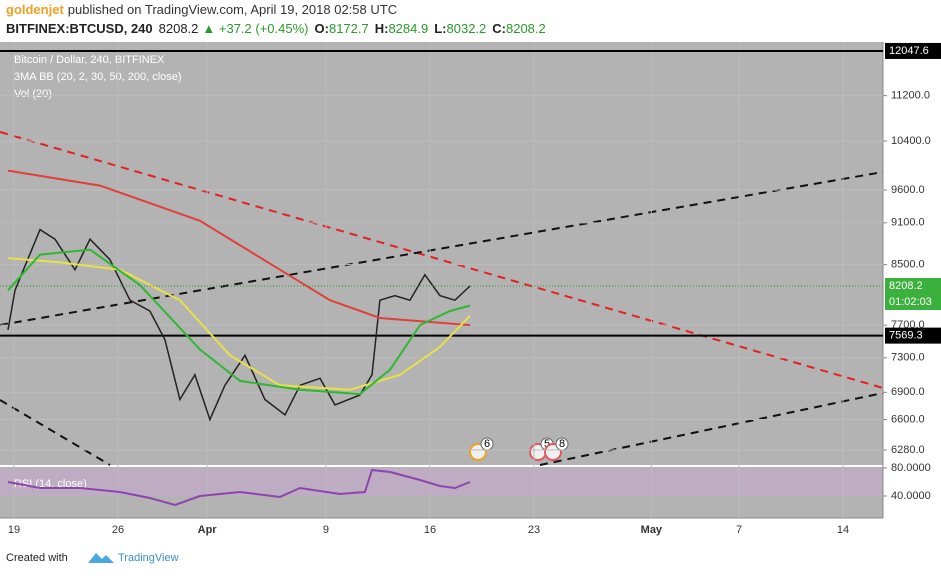 The width and height of the screenshot is (941, 576). What do you see at coordinates (908, 450) in the screenshot?
I see `y-tick-label: 6280.0` at bounding box center [908, 450].